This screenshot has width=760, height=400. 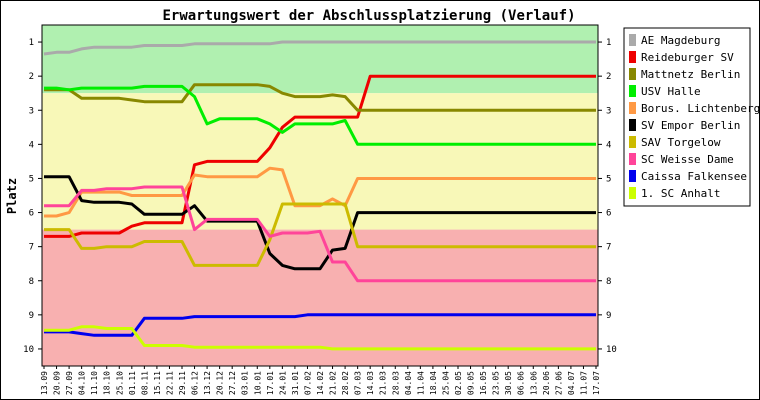 What do you see at coordinates (700, 108) in the screenshot?
I see `legend-label: Borus. Lichtenberg` at bounding box center [700, 108].